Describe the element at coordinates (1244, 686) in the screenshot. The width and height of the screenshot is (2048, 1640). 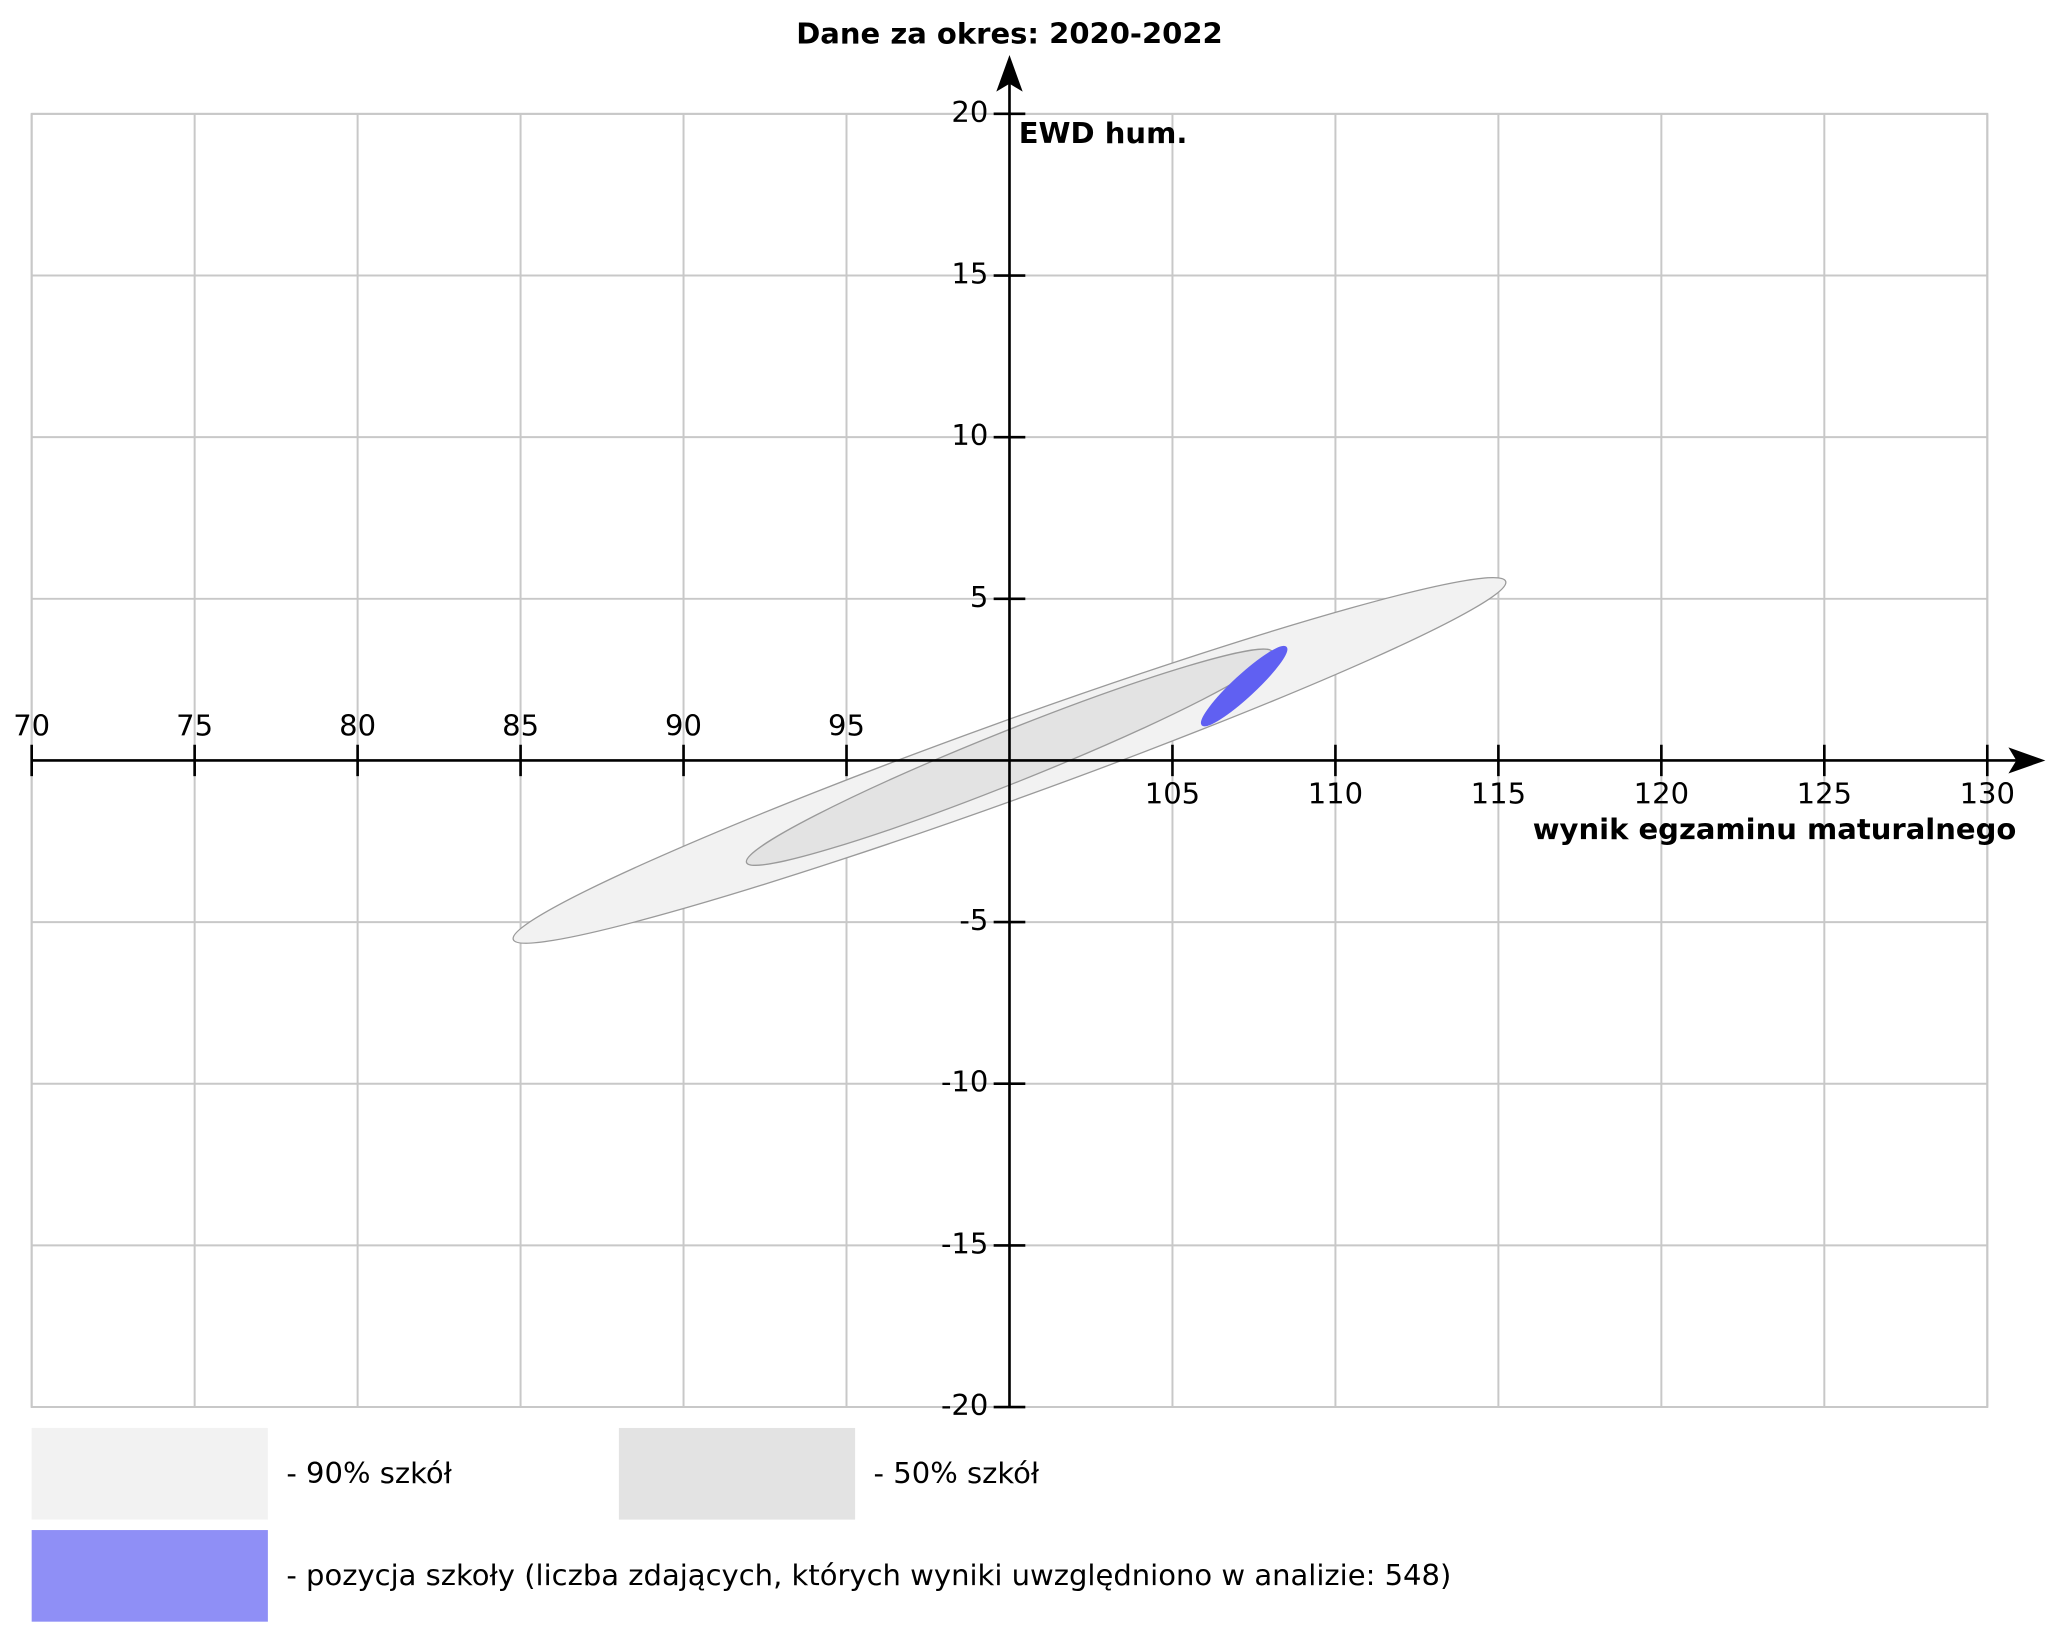
I see `ellipse` at that location.